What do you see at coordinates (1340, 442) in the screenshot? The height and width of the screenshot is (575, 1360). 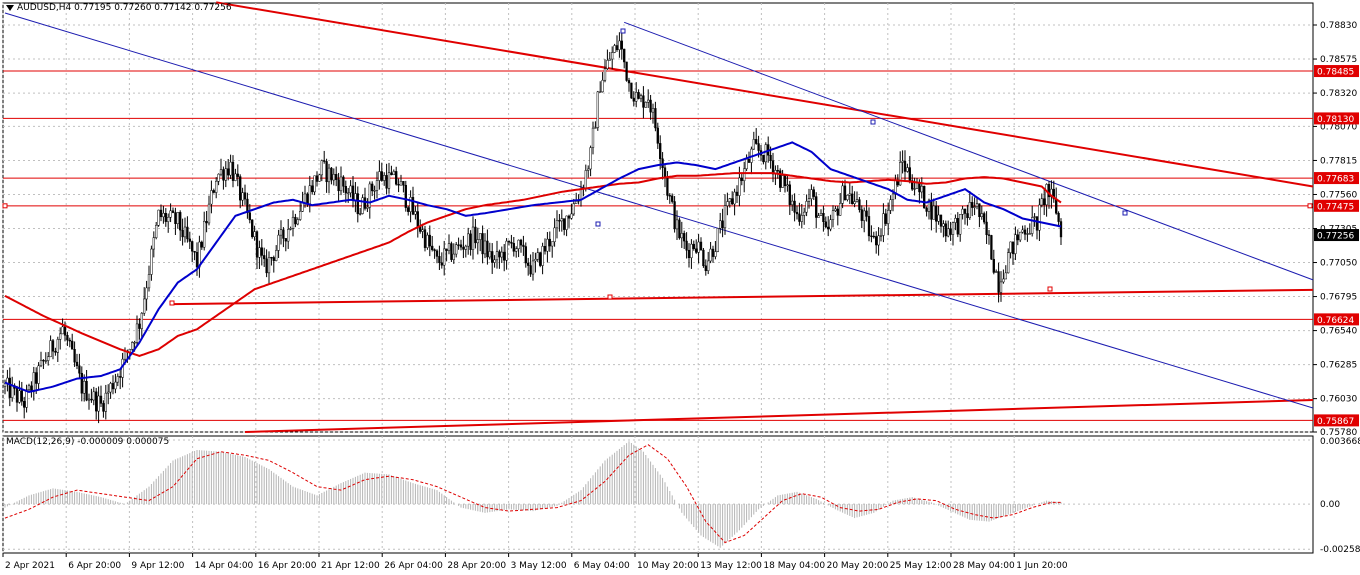 I see `macd-tick-label: 0.003668` at bounding box center [1340, 442].